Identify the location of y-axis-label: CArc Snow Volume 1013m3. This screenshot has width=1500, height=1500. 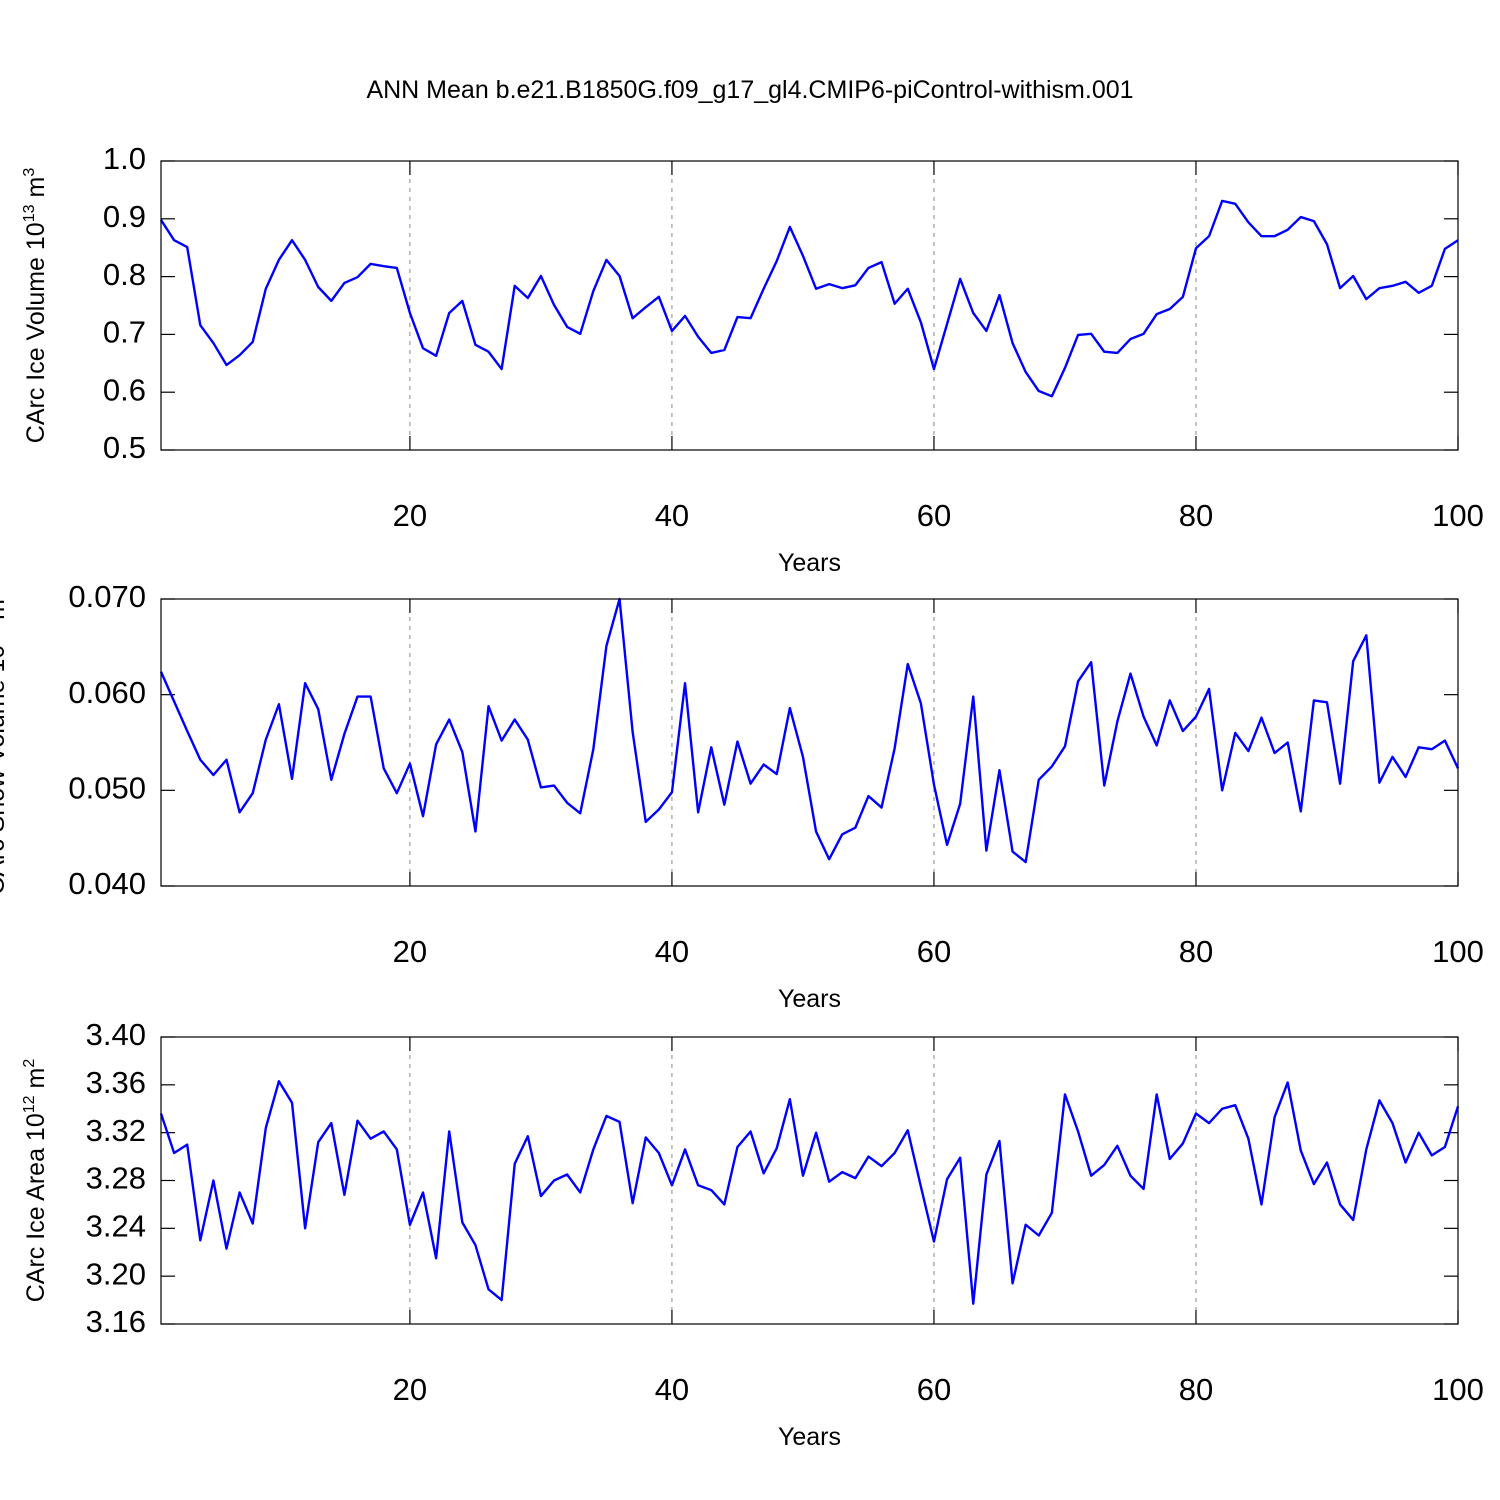
(5, 742).